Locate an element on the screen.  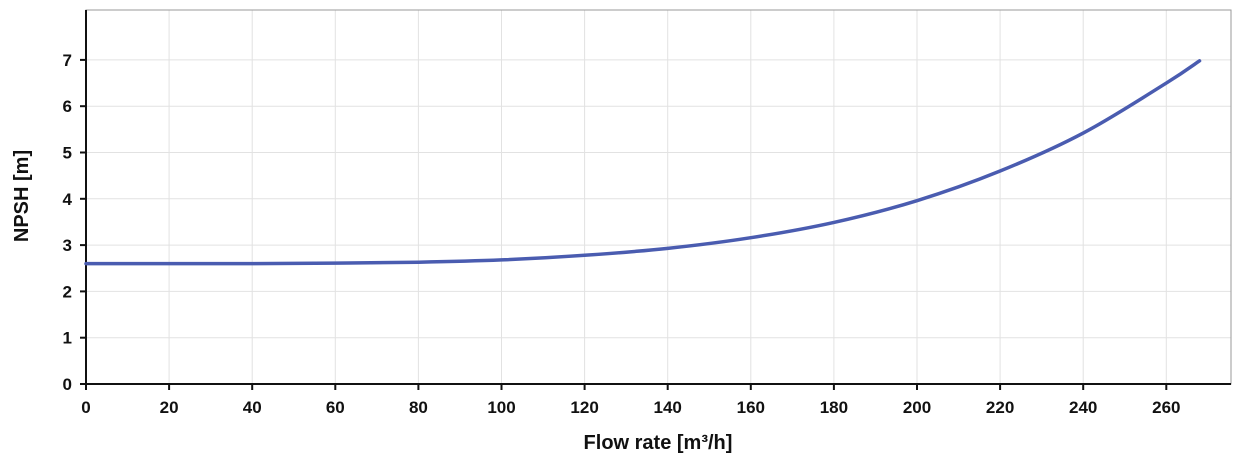
x-tick-label: 80 is located at coordinates (418, 407).